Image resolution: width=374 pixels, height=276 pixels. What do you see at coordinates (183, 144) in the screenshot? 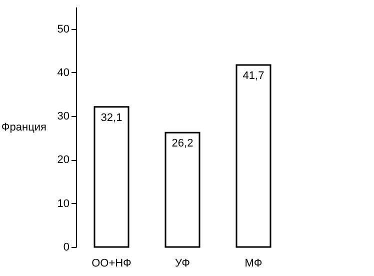
I see `data-label: 26,2` at bounding box center [183, 144].